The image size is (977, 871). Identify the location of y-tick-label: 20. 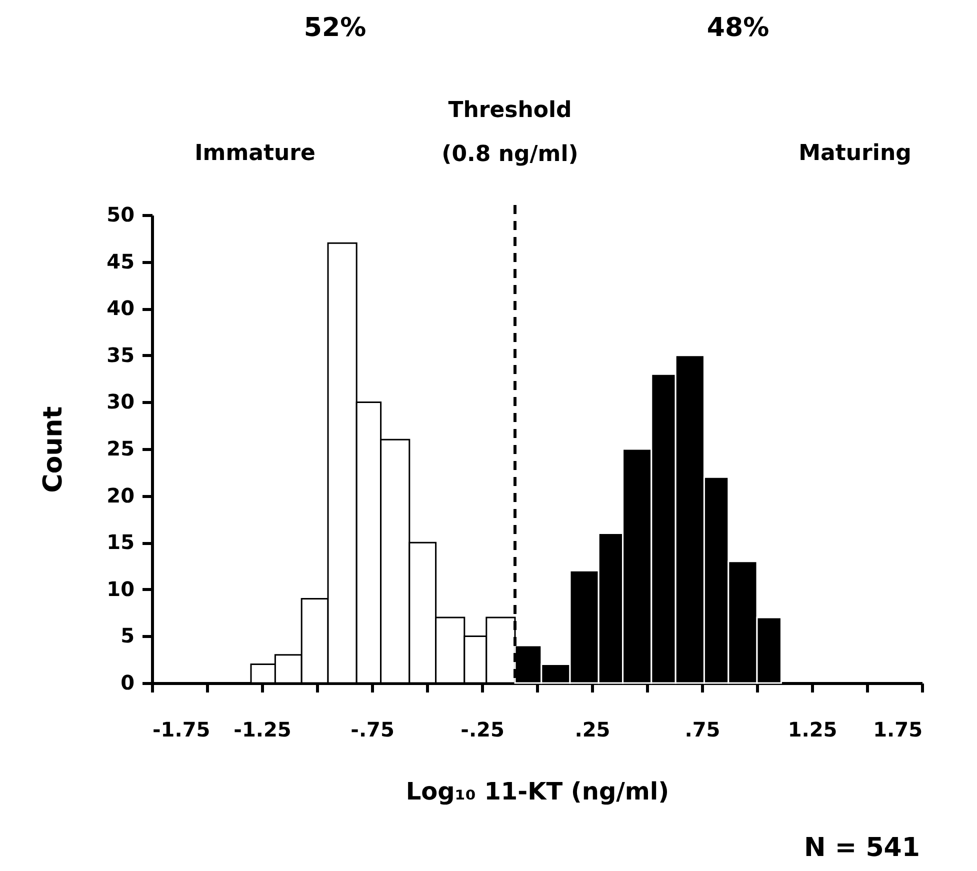
(120, 495).